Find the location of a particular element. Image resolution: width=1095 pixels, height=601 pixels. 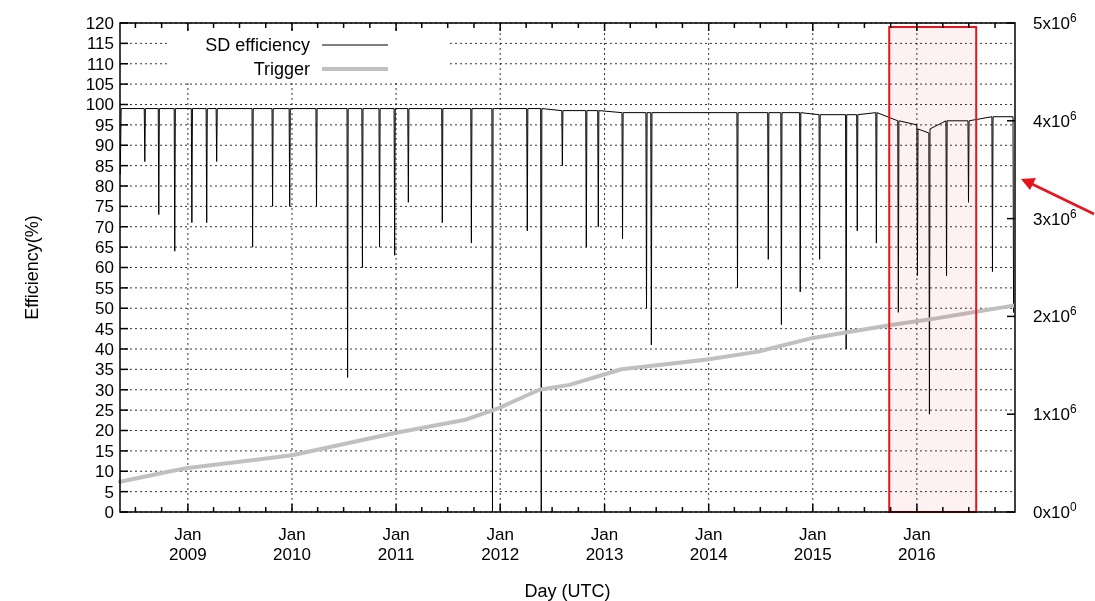

x-tick-label: Jan 2015 is located at coordinates (812, 544).